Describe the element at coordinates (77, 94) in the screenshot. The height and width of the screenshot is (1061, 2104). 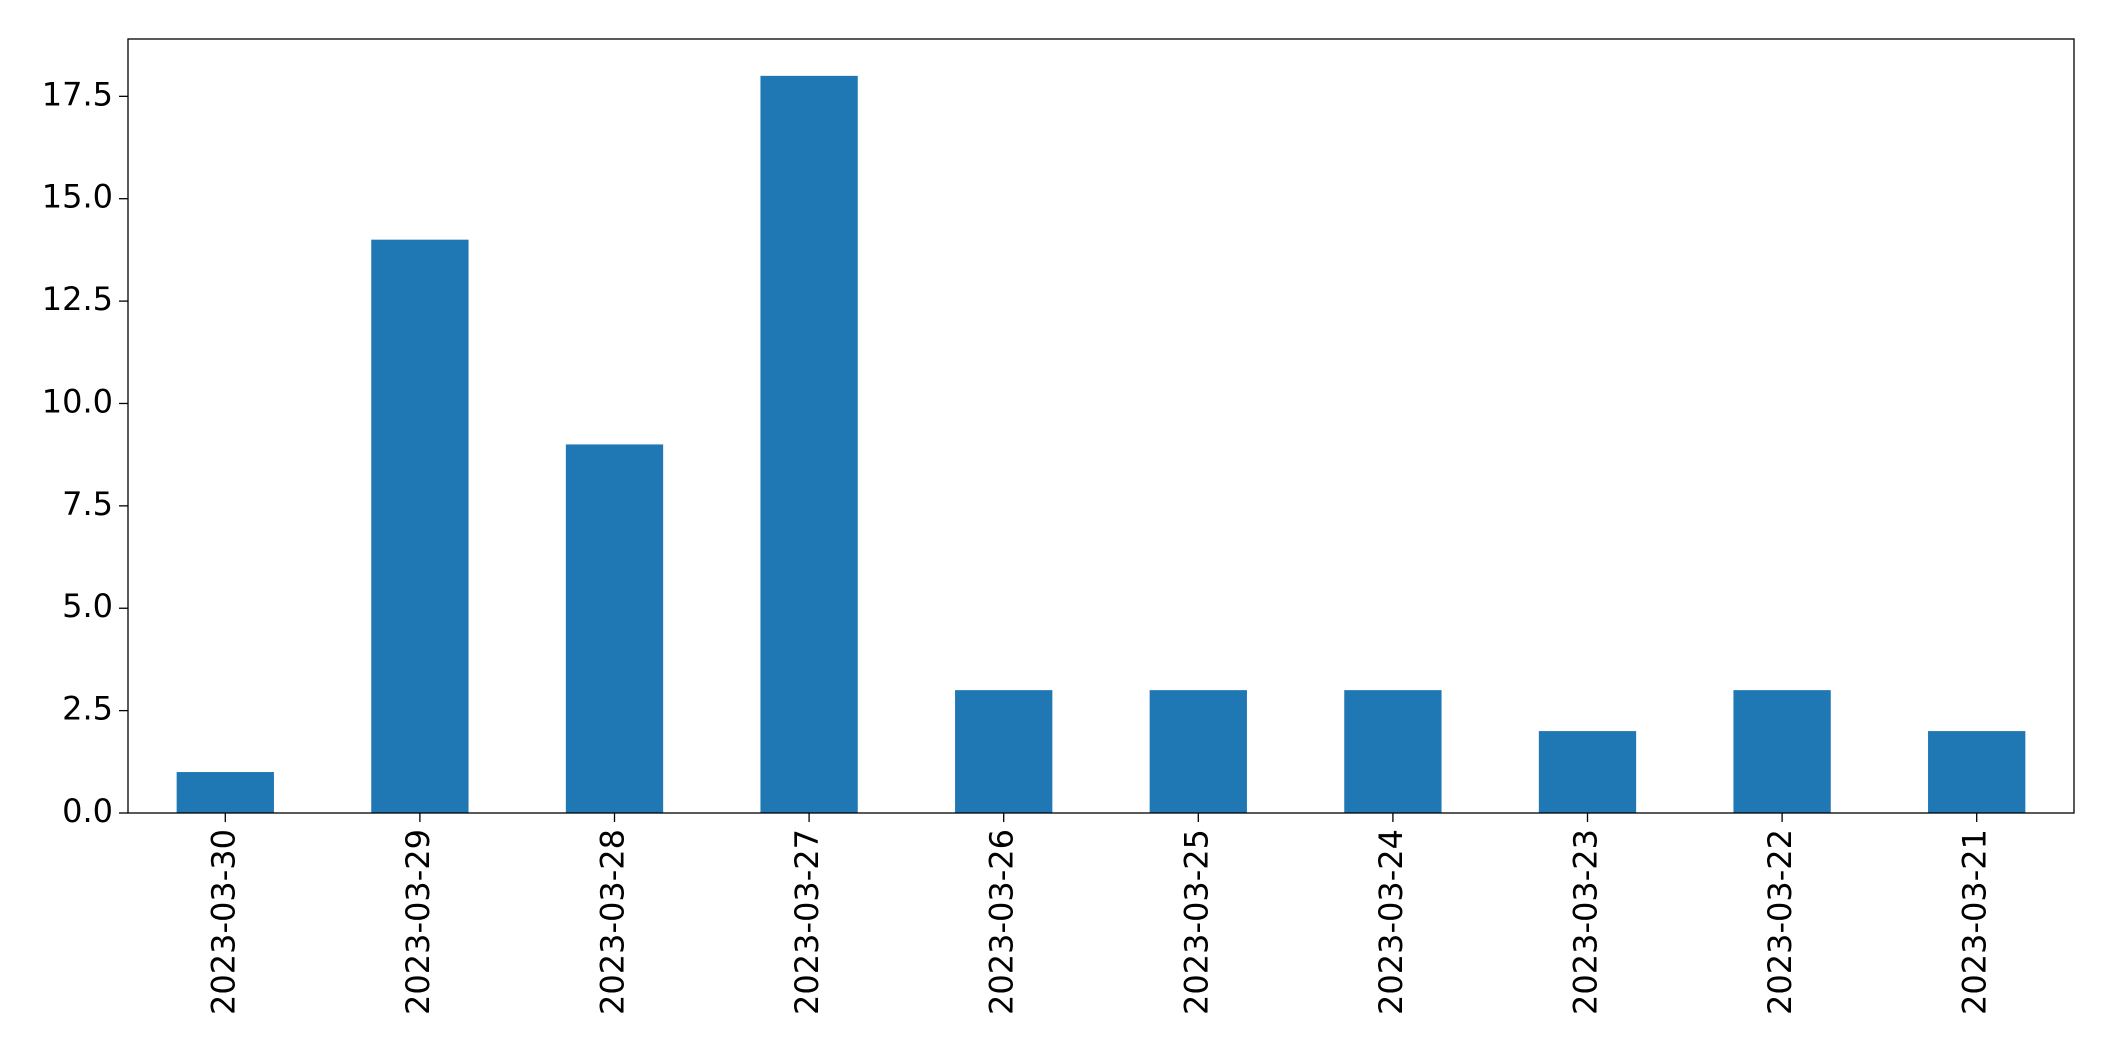
I see `y-tick-label: 17.5` at that location.